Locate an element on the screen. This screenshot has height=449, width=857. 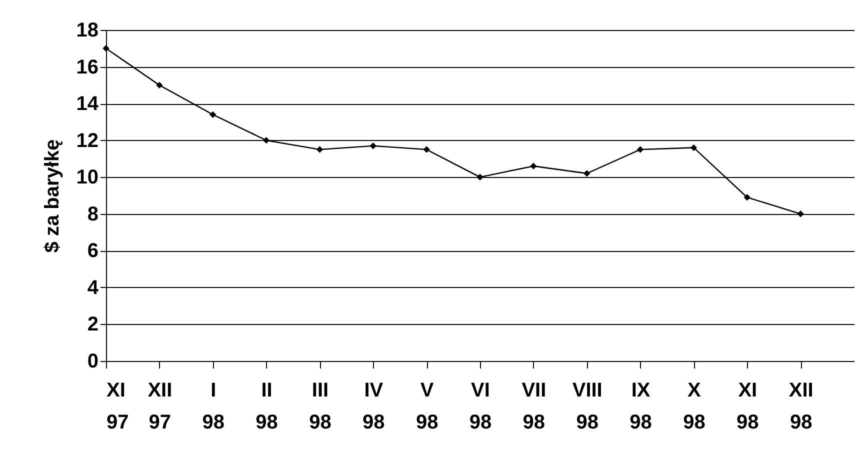
y-tick-label: 14 is located at coordinates (88, 104).